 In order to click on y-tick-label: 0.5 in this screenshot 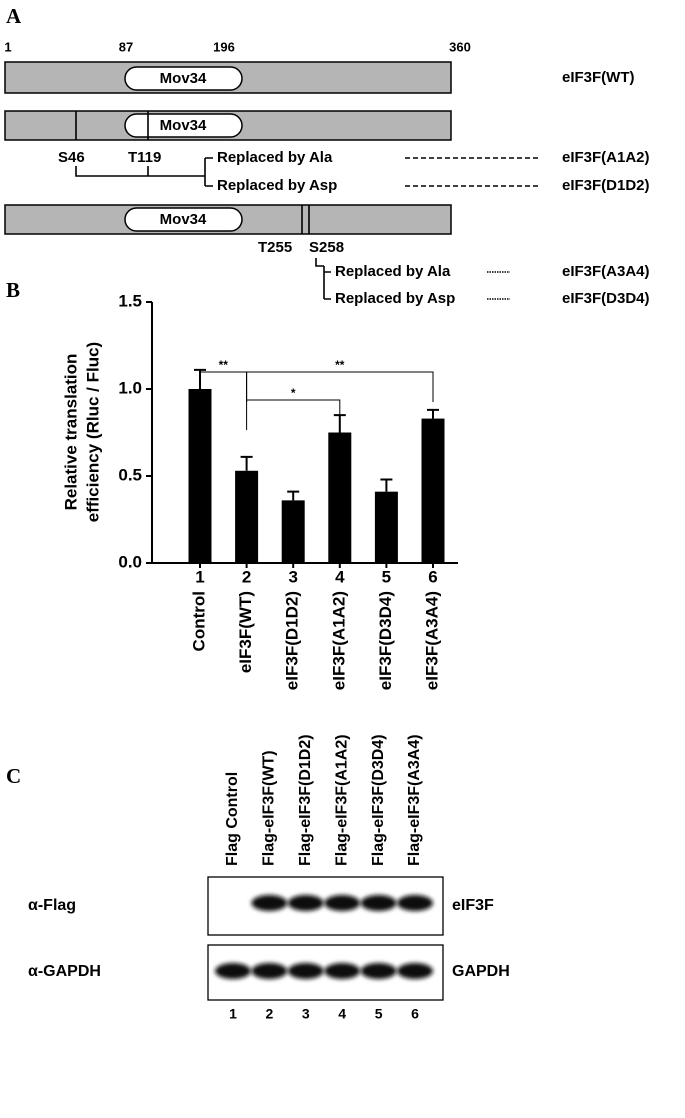, I will do `click(130, 474)`.